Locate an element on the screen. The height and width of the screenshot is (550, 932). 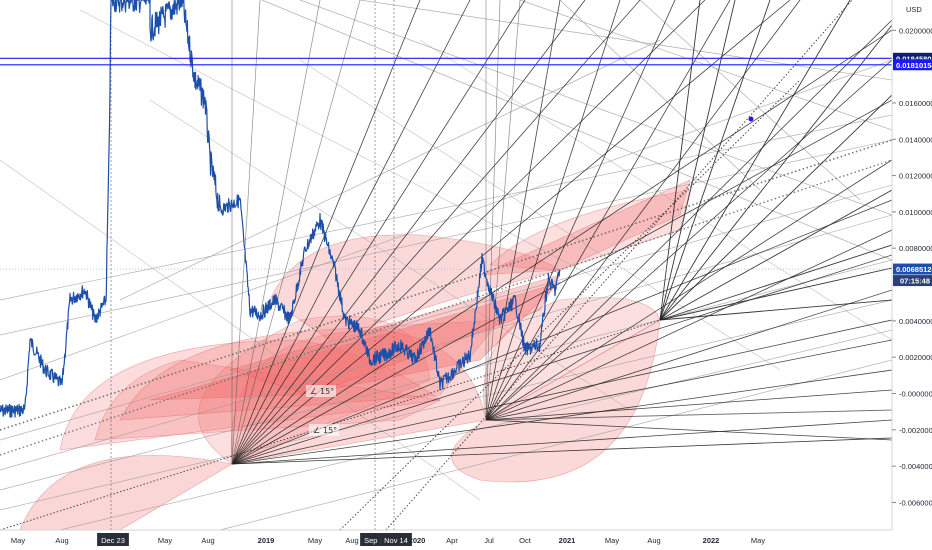
price-tick-label: 0.01000000 is located at coordinates (915, 212).